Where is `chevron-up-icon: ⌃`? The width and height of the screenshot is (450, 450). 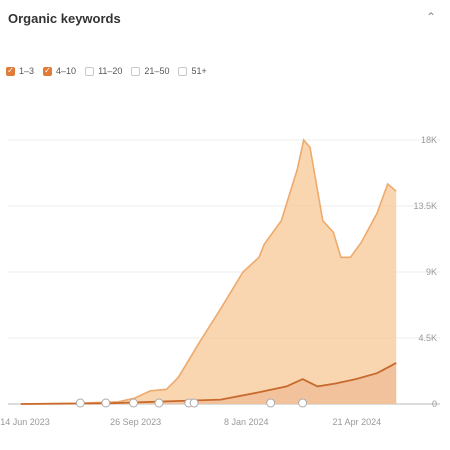
chevron-up-icon: ⌃ is located at coordinates (430, 17).